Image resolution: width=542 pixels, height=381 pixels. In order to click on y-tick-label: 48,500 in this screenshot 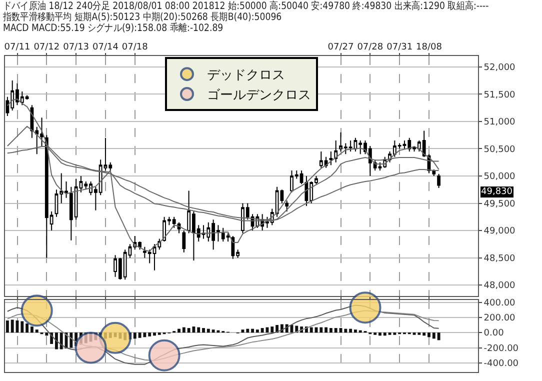, I will do `click(500, 259)`.